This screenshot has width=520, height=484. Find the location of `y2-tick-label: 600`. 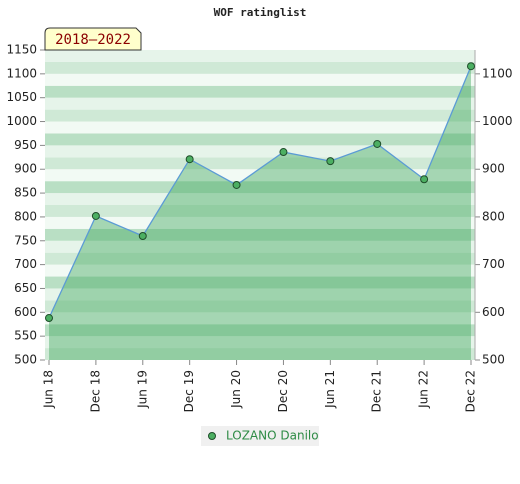

y2-tick-label: 600 is located at coordinates (493, 312).